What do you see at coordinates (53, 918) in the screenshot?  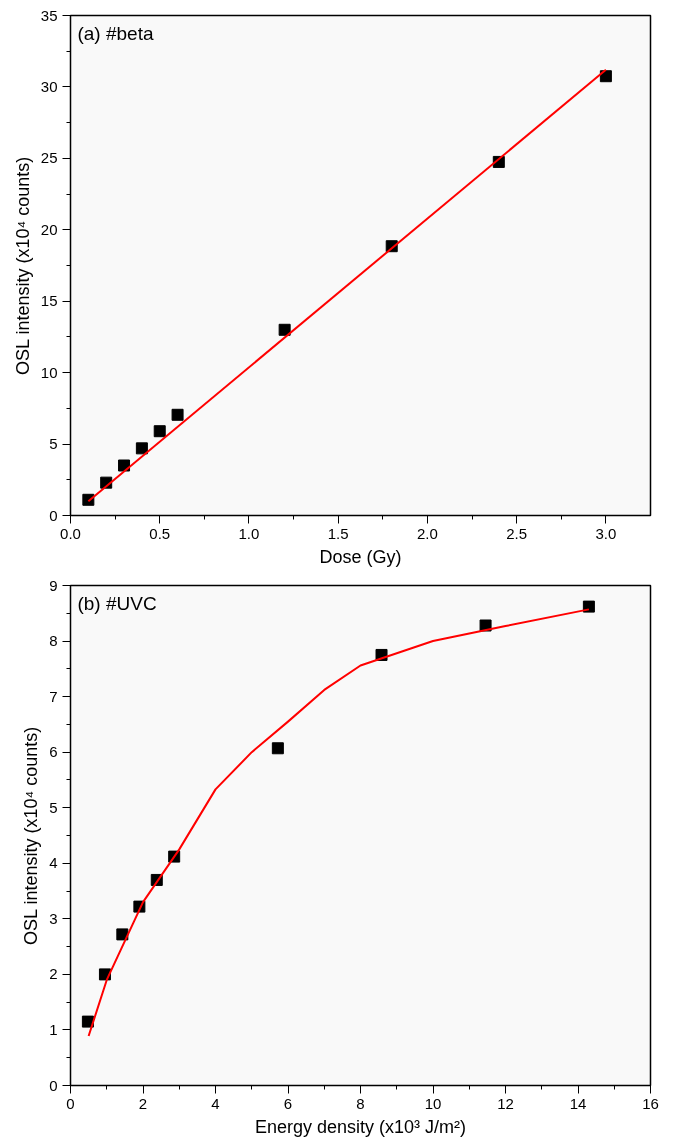 I see `y-tick-label: 3` at bounding box center [53, 918].